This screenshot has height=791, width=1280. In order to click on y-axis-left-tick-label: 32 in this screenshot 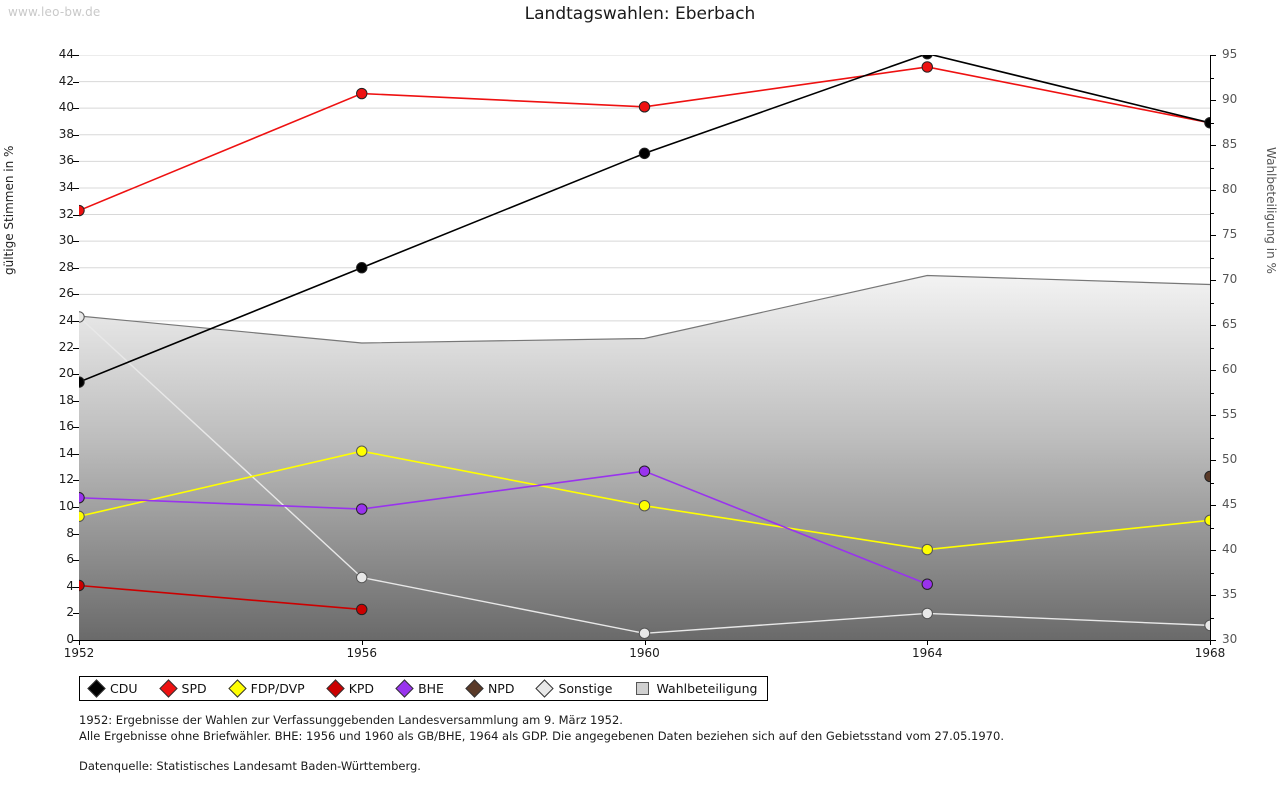, I will do `click(66, 213)`.